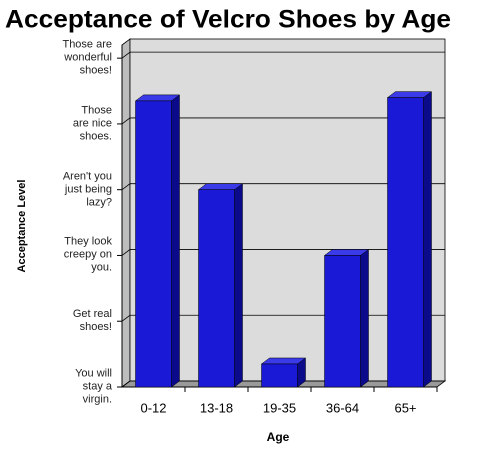 The image size is (480, 452). What do you see at coordinates (126, 213) in the screenshot?
I see `plot-background` at bounding box center [126, 213].